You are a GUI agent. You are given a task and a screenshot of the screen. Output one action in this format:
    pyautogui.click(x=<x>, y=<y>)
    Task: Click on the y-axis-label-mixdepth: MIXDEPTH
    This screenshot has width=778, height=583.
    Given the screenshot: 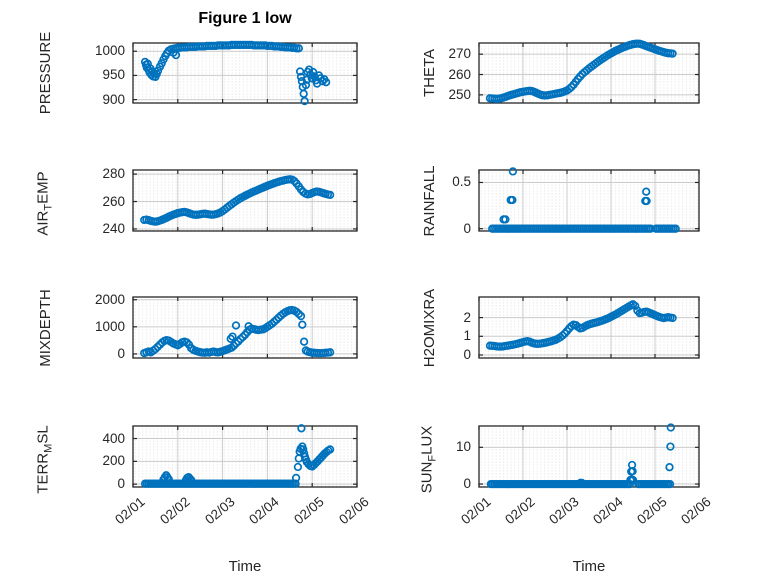 What is the action you would take?
    pyautogui.click(x=46, y=328)
    